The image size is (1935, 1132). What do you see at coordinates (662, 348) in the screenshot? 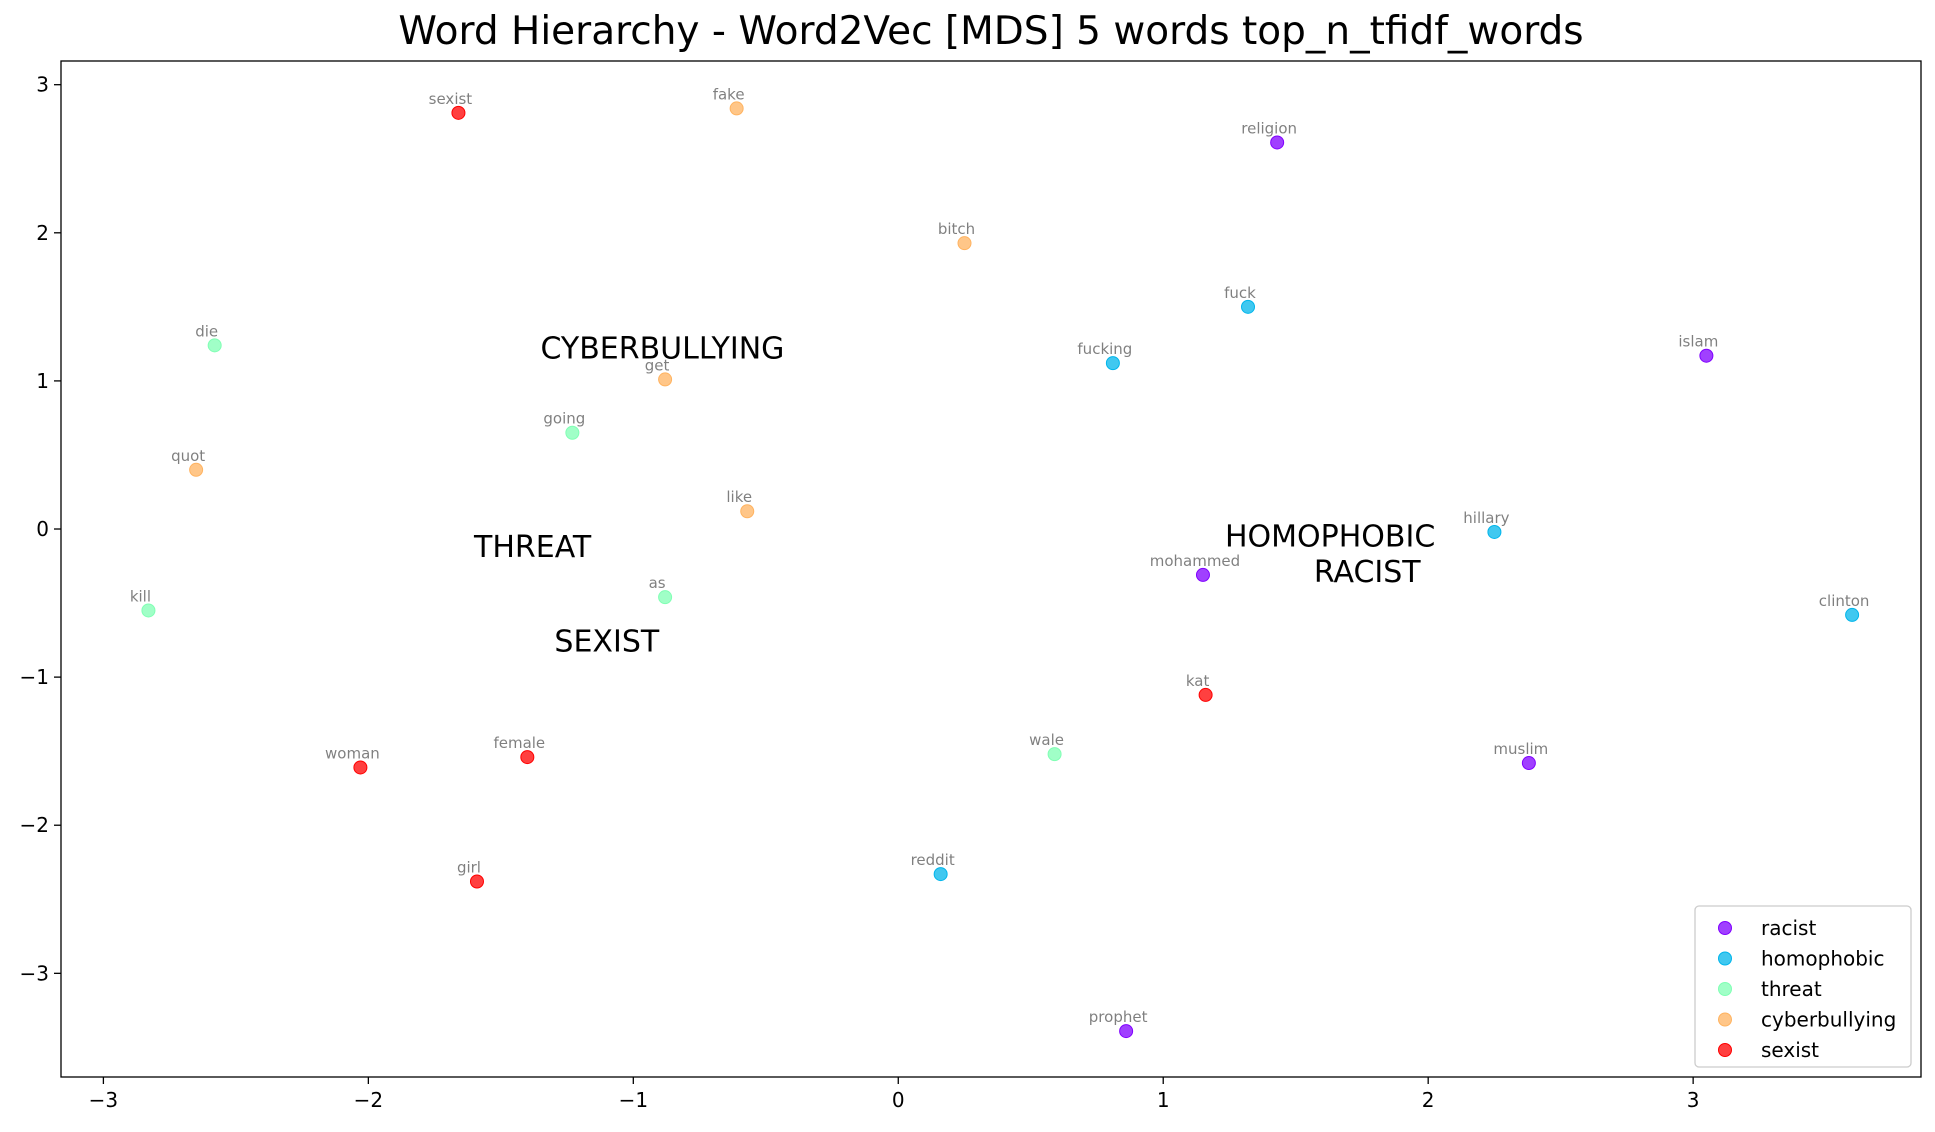
I see `category-label: CYBERBULLYING` at bounding box center [662, 348].